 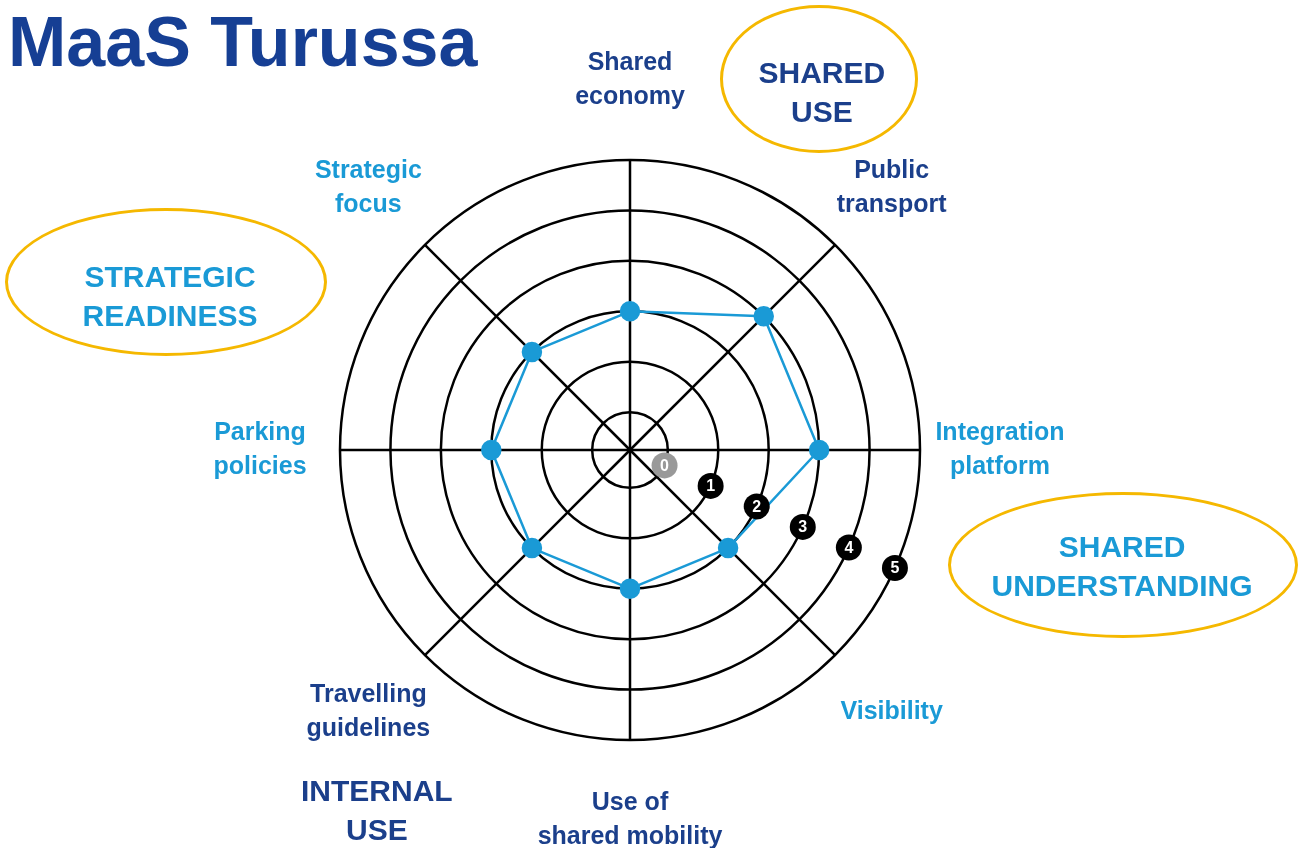 What do you see at coordinates (377, 810) in the screenshot?
I see `text: INTERNAL USE` at bounding box center [377, 810].